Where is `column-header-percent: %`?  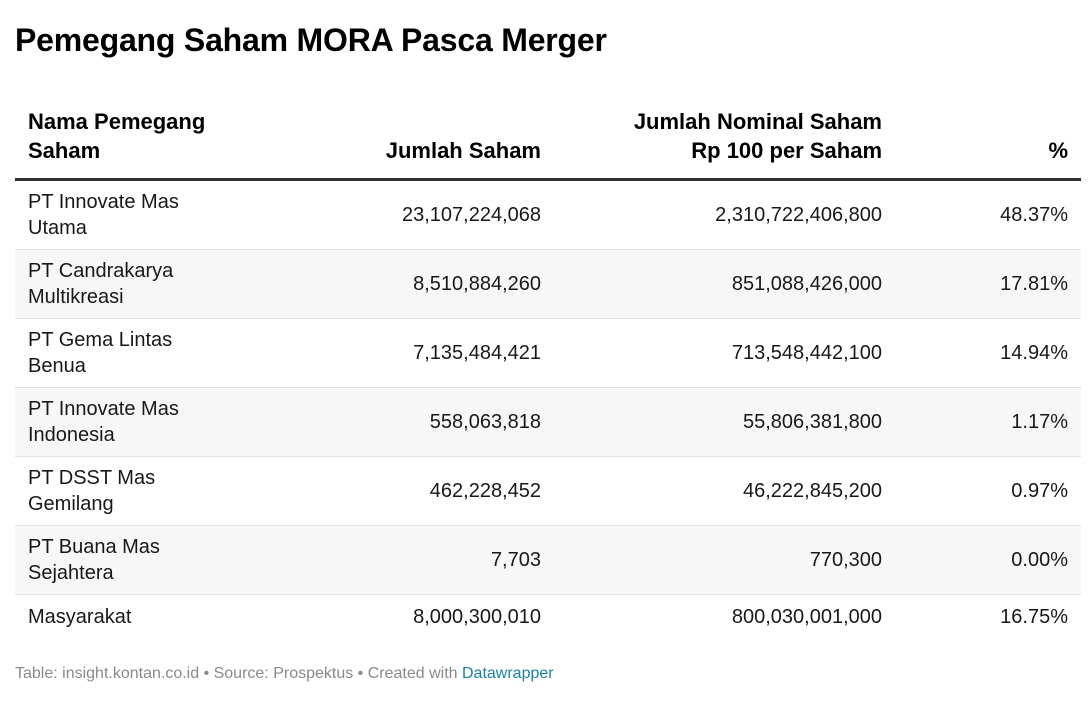
column-header-percent: % is located at coordinates (988, 141).